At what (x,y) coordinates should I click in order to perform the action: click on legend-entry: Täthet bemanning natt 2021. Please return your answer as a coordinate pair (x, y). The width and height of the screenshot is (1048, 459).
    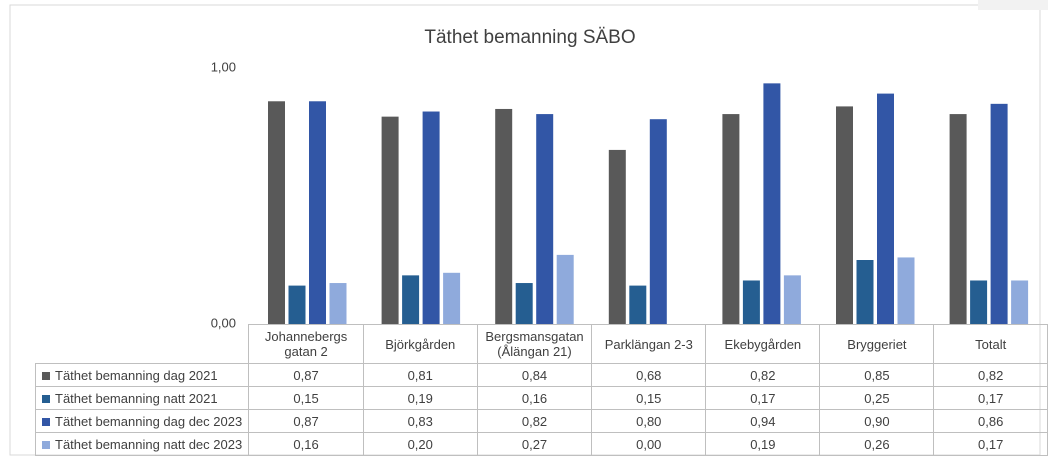
    Looking at the image, I should click on (142, 398).